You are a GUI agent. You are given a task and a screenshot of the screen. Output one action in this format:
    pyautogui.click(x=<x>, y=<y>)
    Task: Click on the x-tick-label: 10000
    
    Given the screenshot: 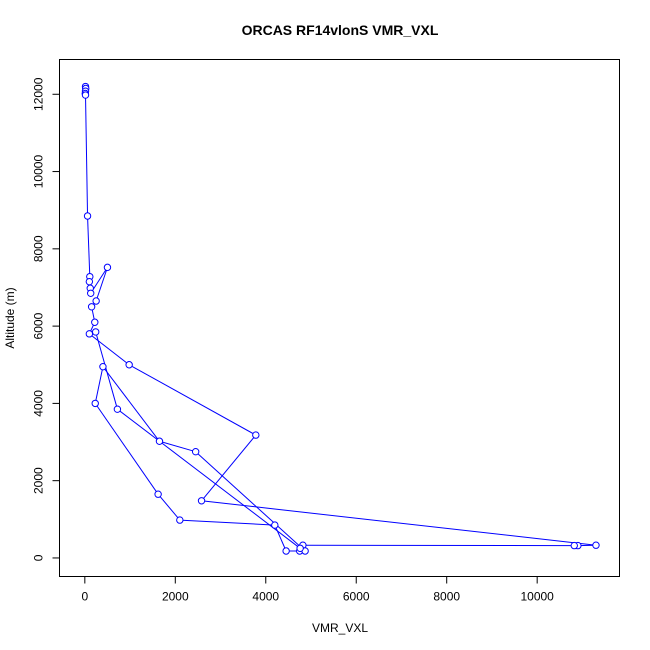 What is the action you would take?
    pyautogui.click(x=537, y=597)
    